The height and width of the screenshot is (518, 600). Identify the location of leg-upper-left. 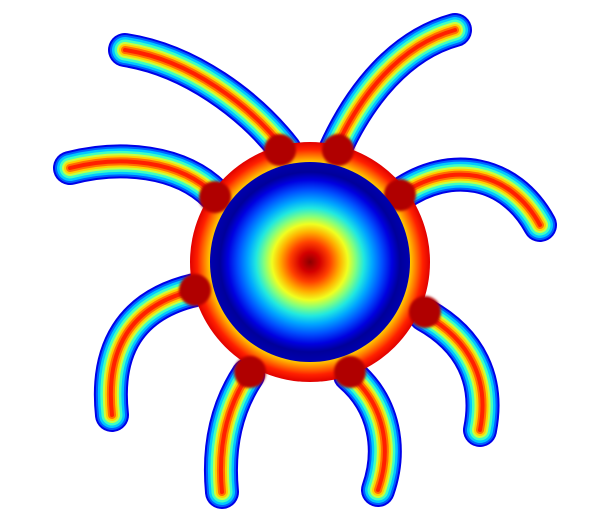
(205, 100).